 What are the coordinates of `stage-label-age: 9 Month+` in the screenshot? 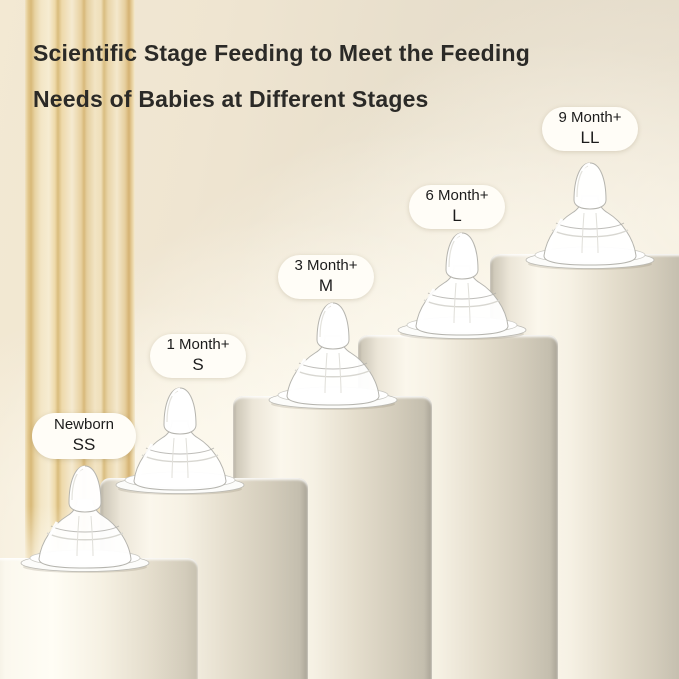 It's located at (590, 118).